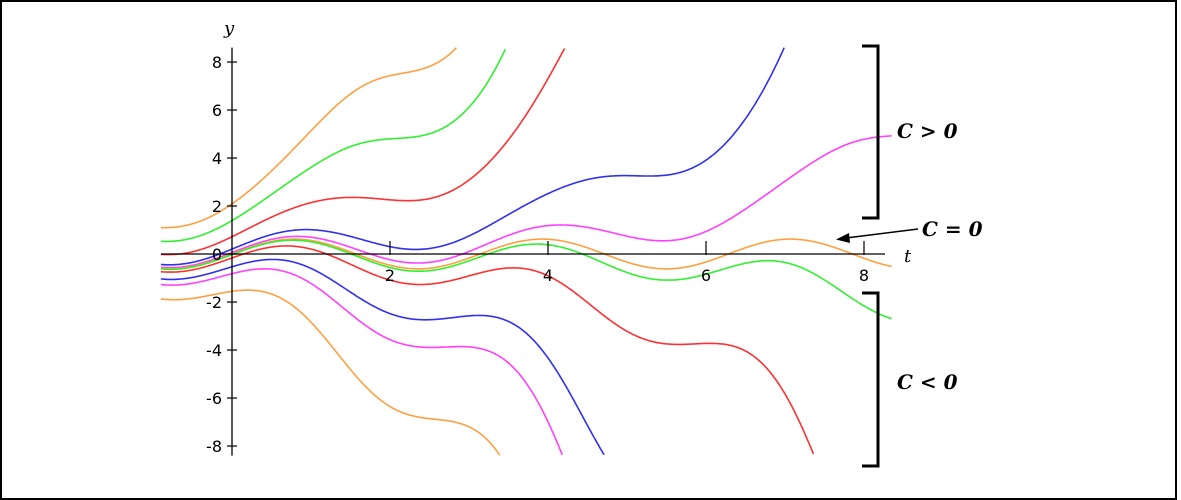 This screenshot has width=1181, height=500. What do you see at coordinates (952, 229) in the screenshot?
I see `annotation-c-zero: C = 0` at bounding box center [952, 229].